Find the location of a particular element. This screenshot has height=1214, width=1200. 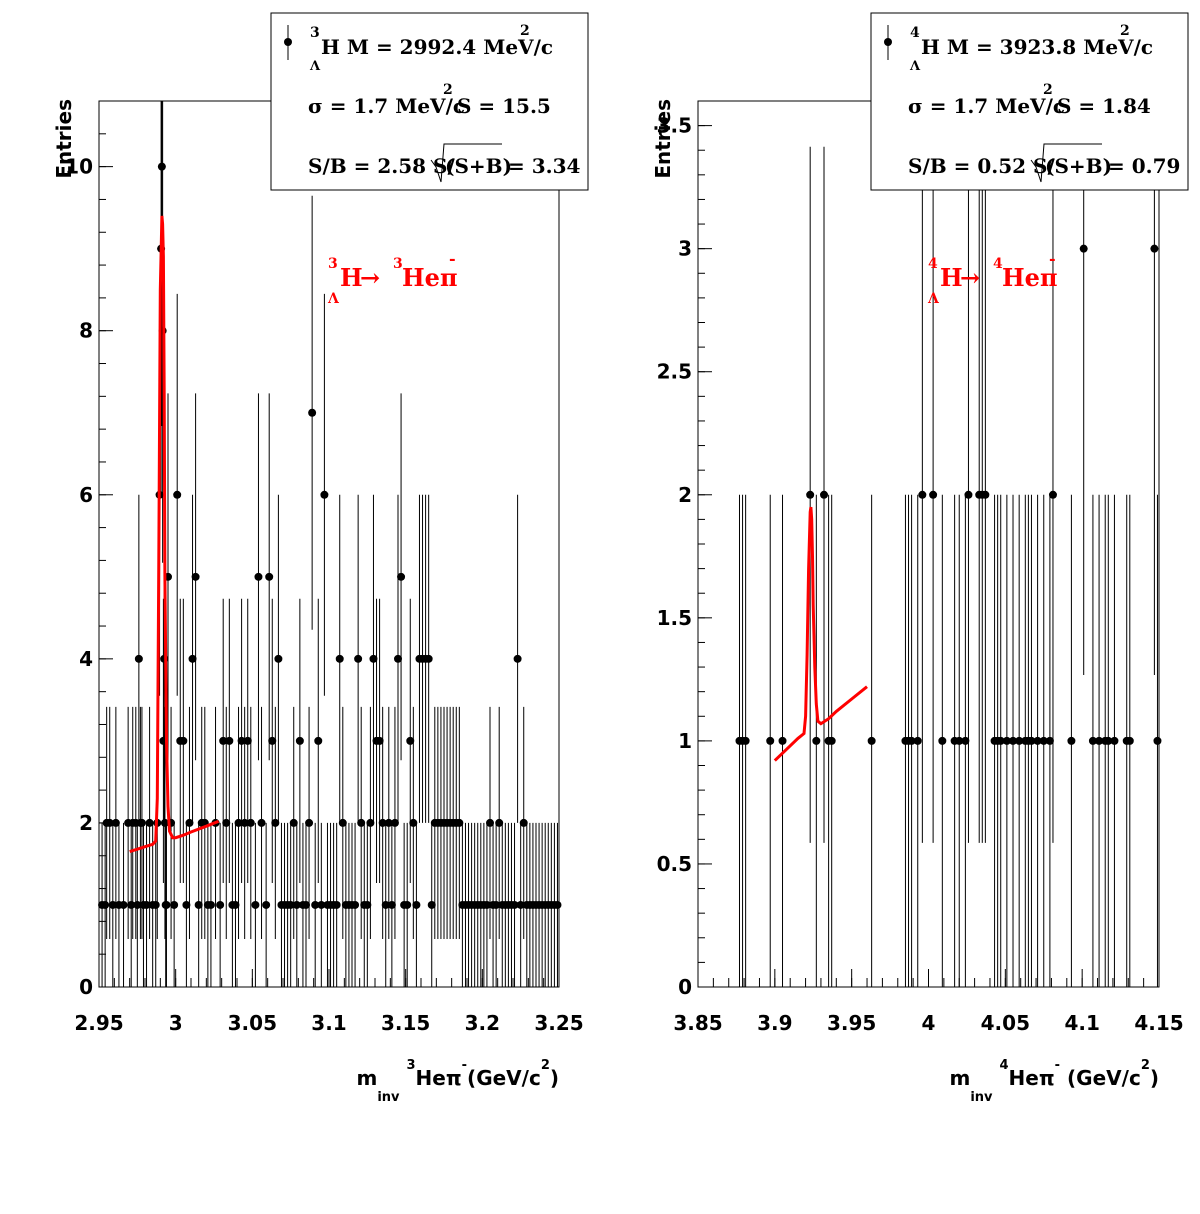

x-axis-label-part: m is located at coordinates (366, 1078).